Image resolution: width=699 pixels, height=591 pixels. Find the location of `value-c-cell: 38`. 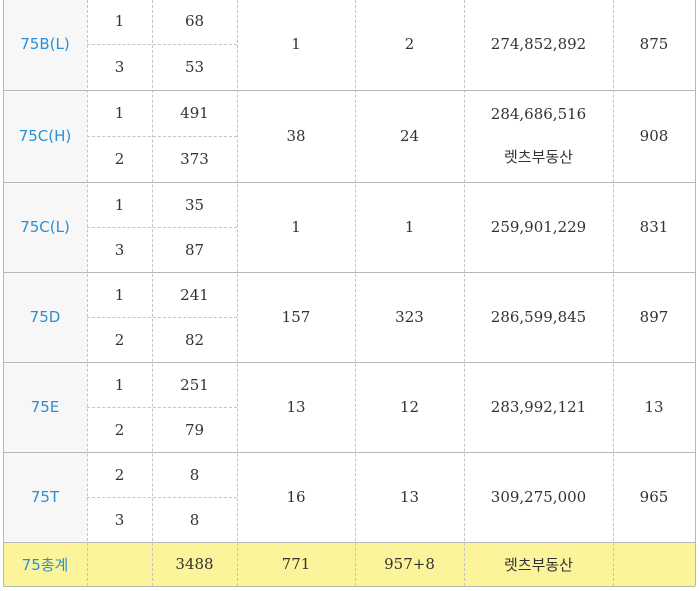

value-c-cell: 38 is located at coordinates (296, 136).